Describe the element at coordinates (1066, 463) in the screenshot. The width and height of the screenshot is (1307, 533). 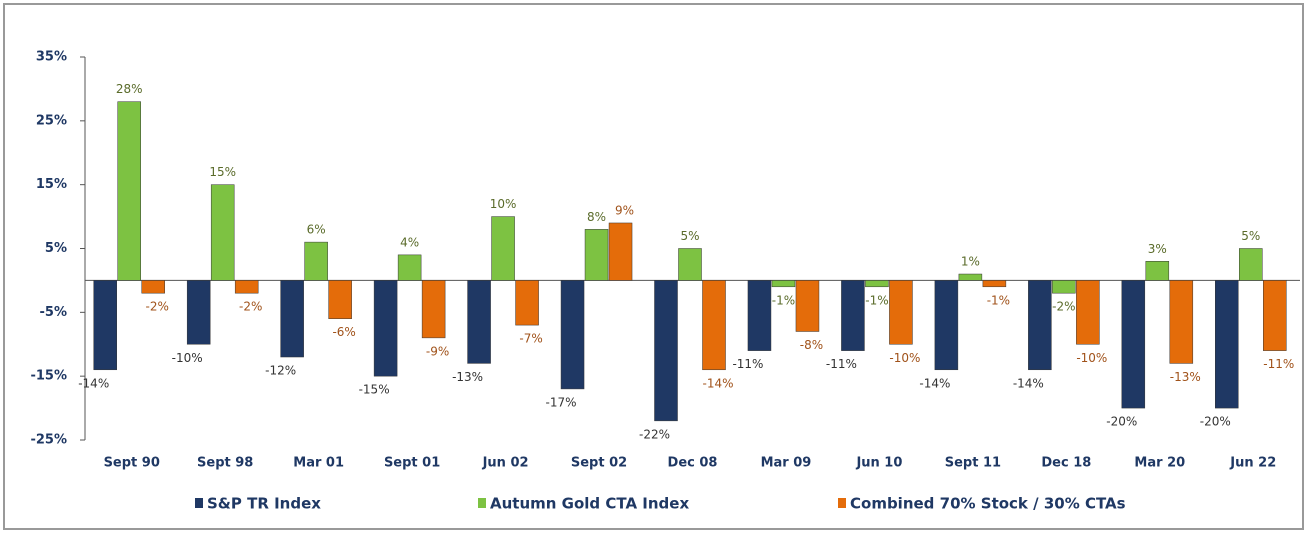
I see `x-tick-label: Dec 18` at that location.